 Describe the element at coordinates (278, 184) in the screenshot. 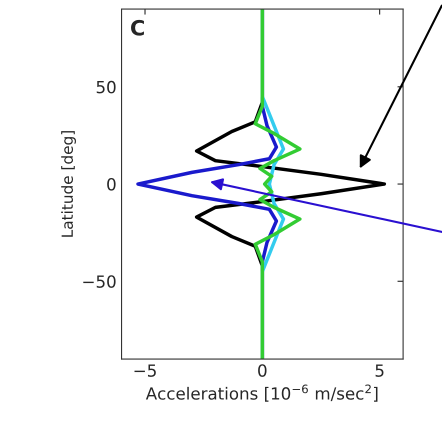

I see `line-series` at that location.